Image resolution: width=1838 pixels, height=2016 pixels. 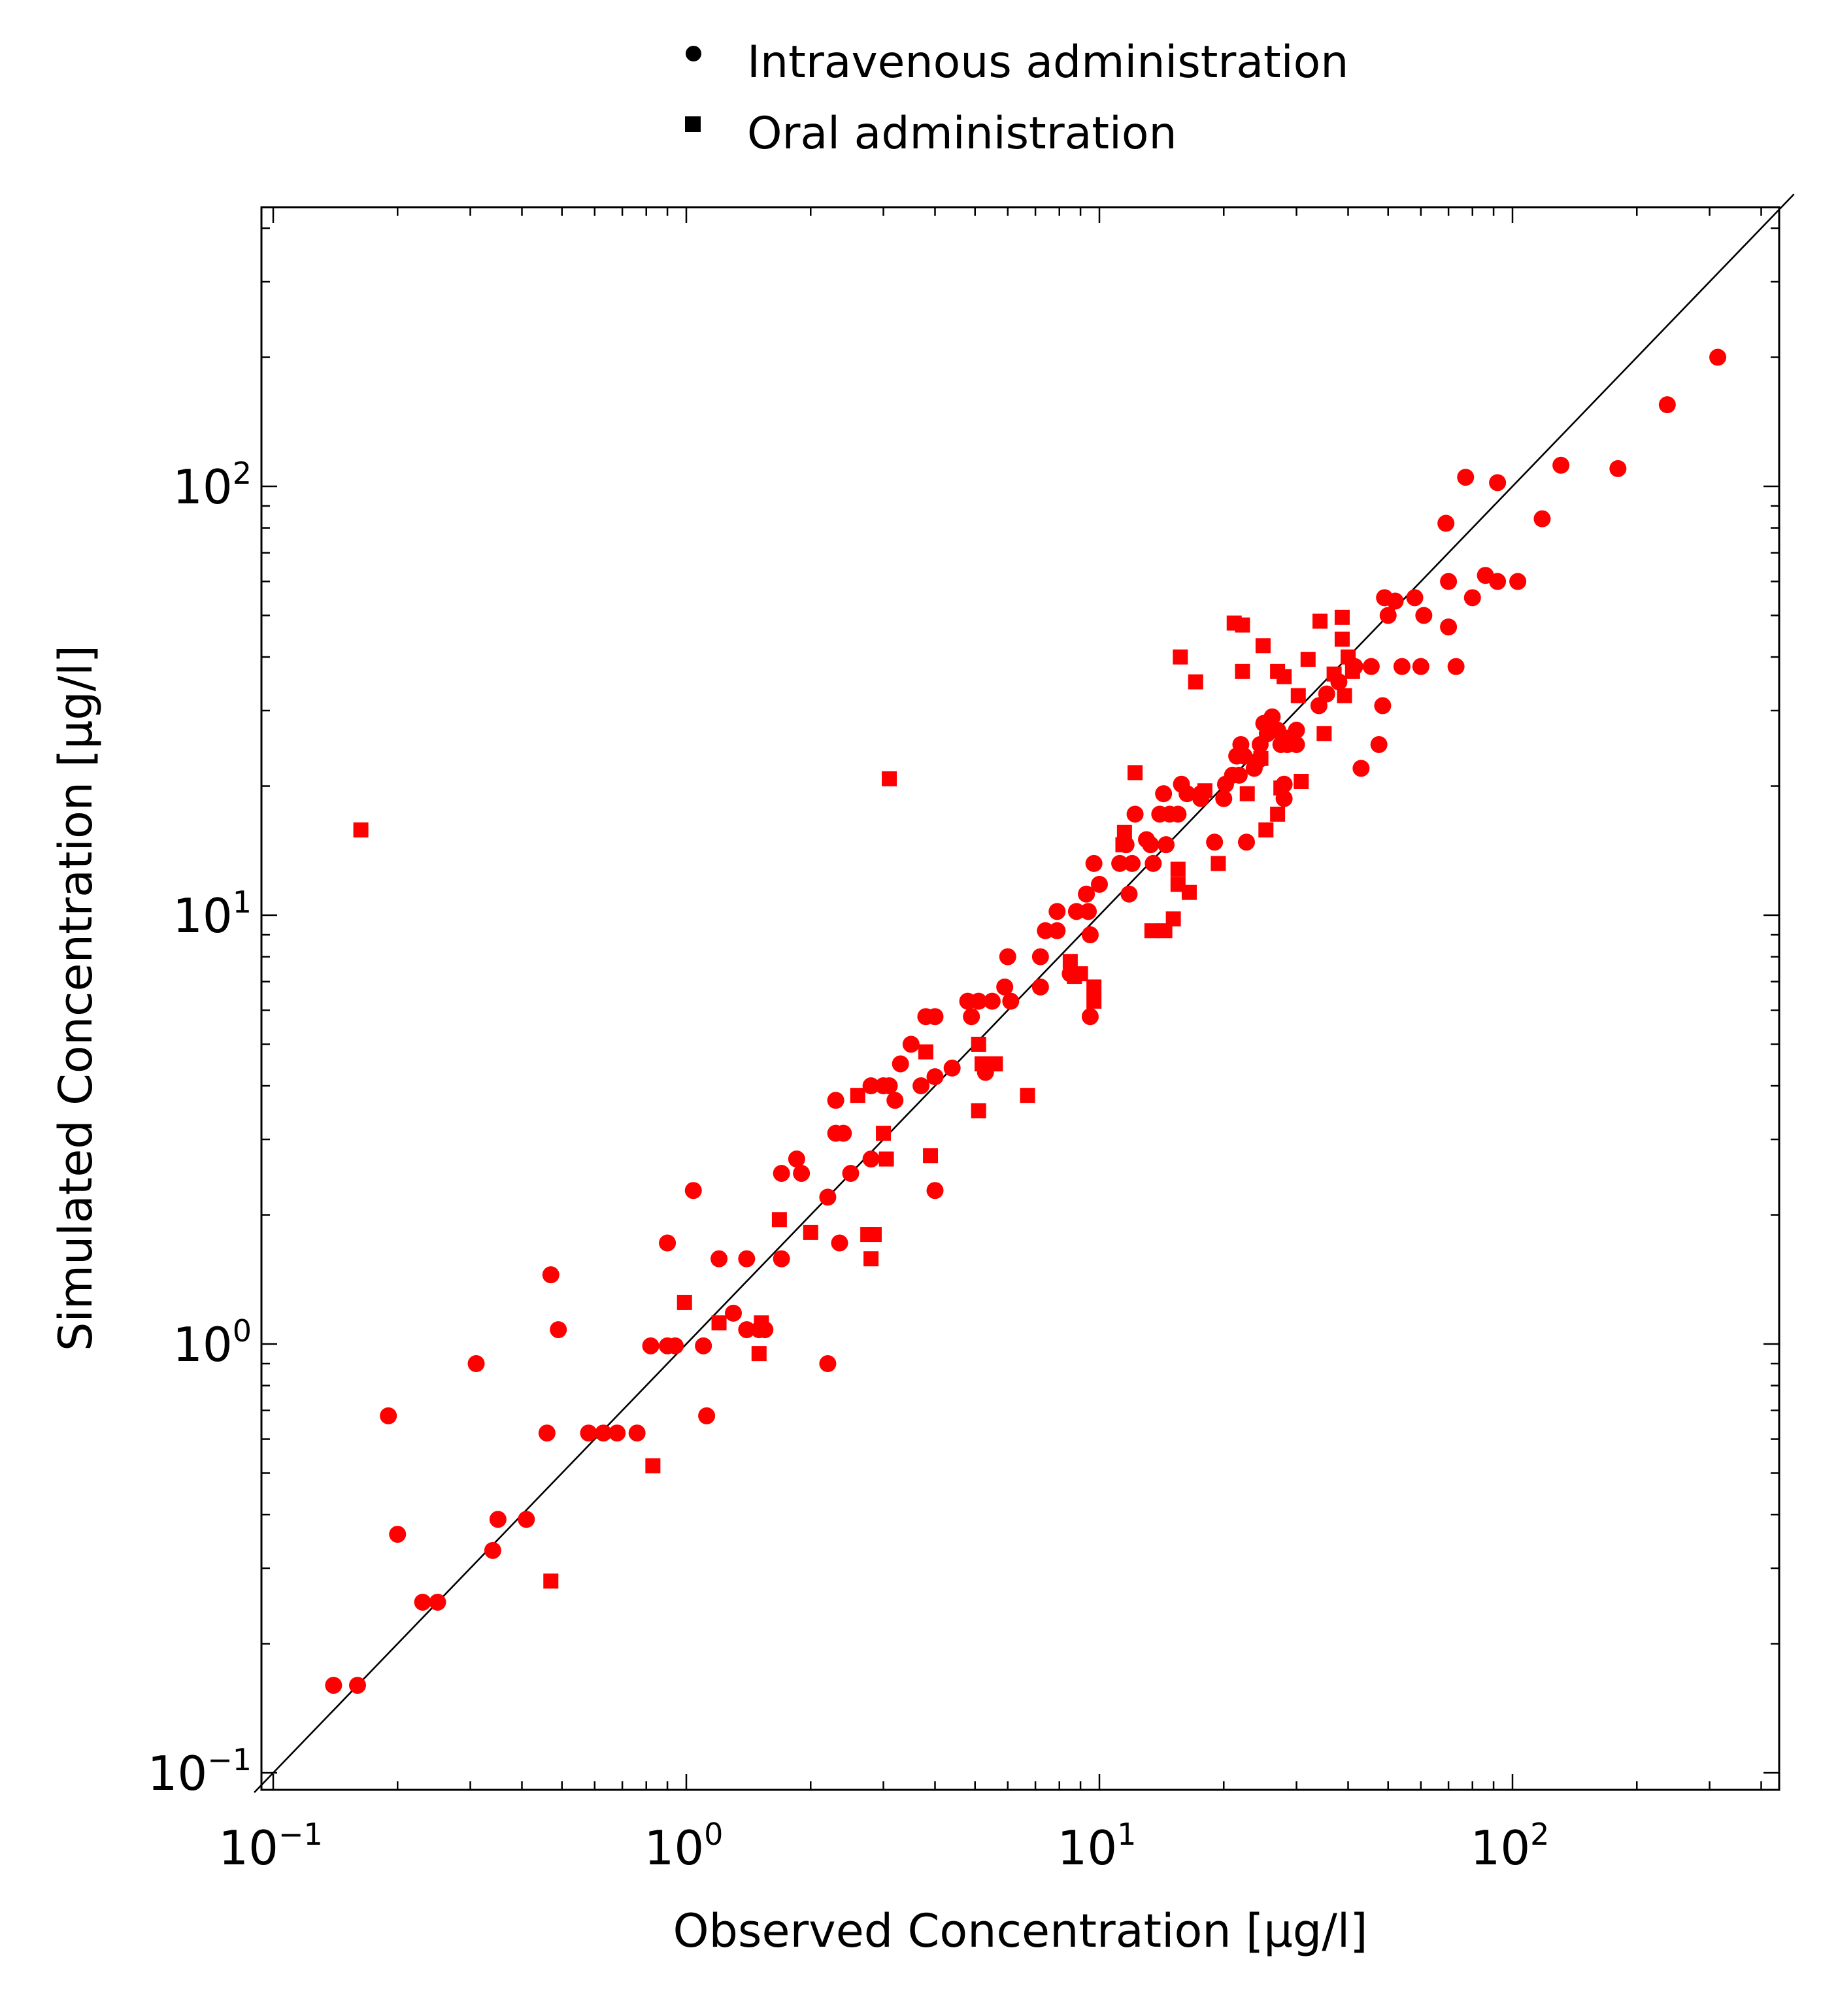 I want to click on y-axis-title: Simulated Concentration [µg/l], so click(x=76, y=998).